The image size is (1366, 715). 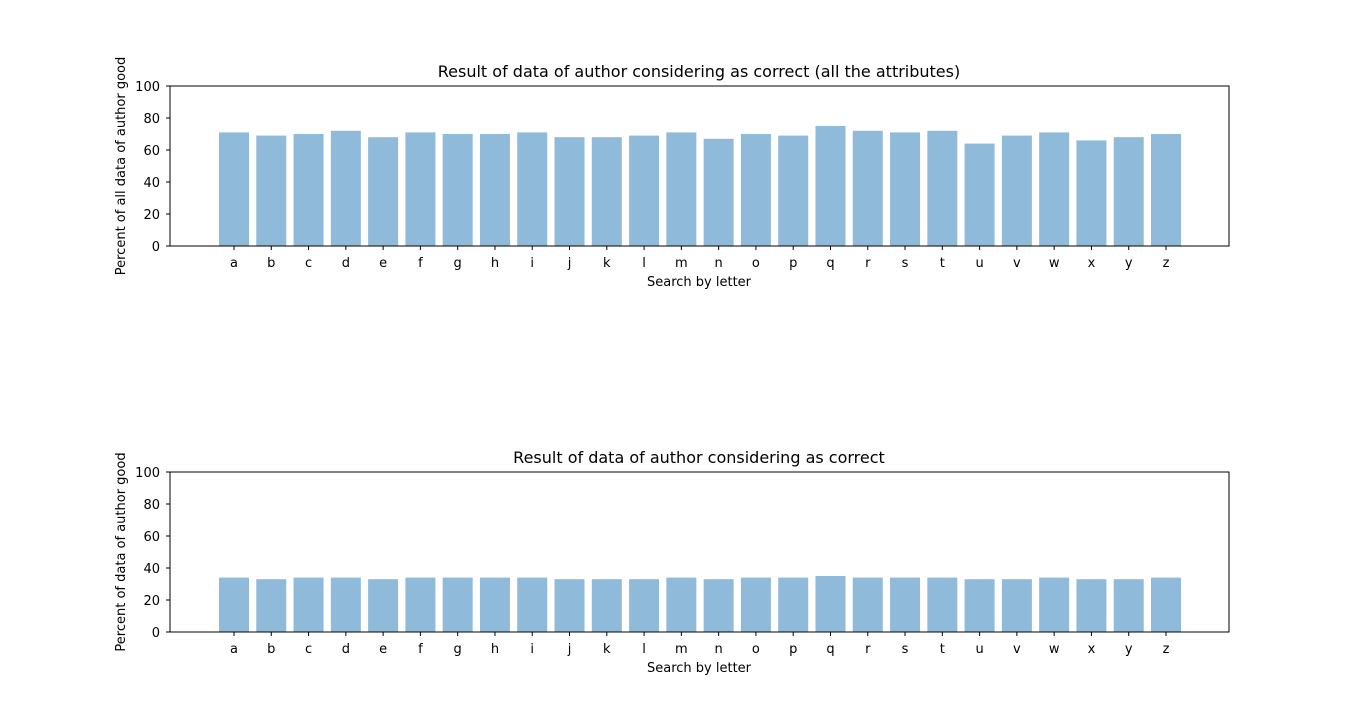 I want to click on y-axis-label: Percent of data of author good, so click(x=121, y=551).